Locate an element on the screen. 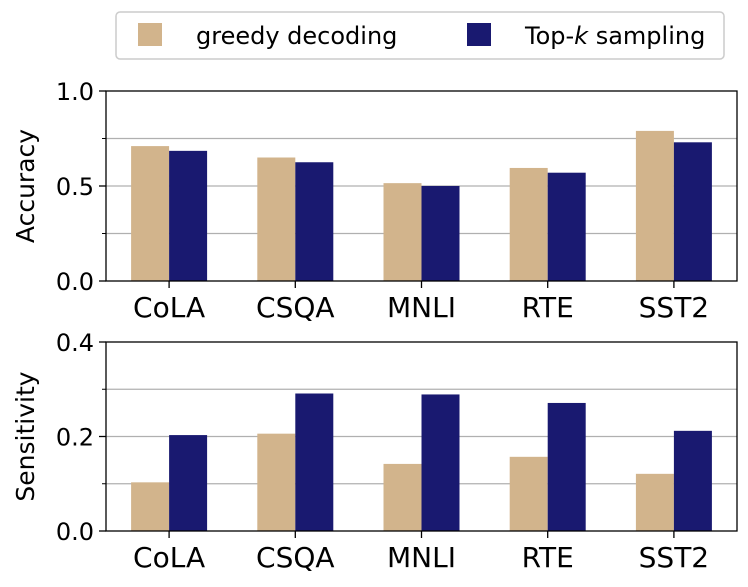 The height and width of the screenshot is (587, 748). legend-frame is located at coordinates (420, 35).